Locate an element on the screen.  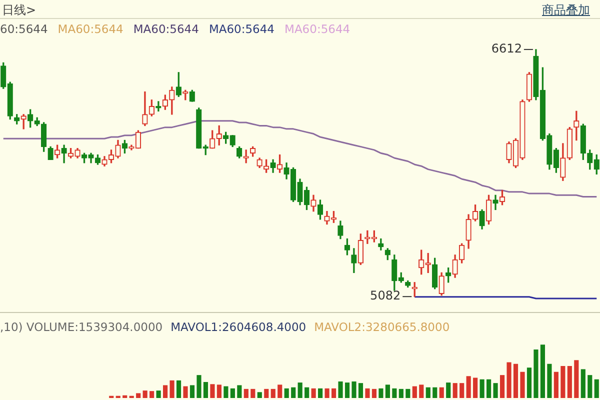
annotation: 5082 is located at coordinates (385, 295).